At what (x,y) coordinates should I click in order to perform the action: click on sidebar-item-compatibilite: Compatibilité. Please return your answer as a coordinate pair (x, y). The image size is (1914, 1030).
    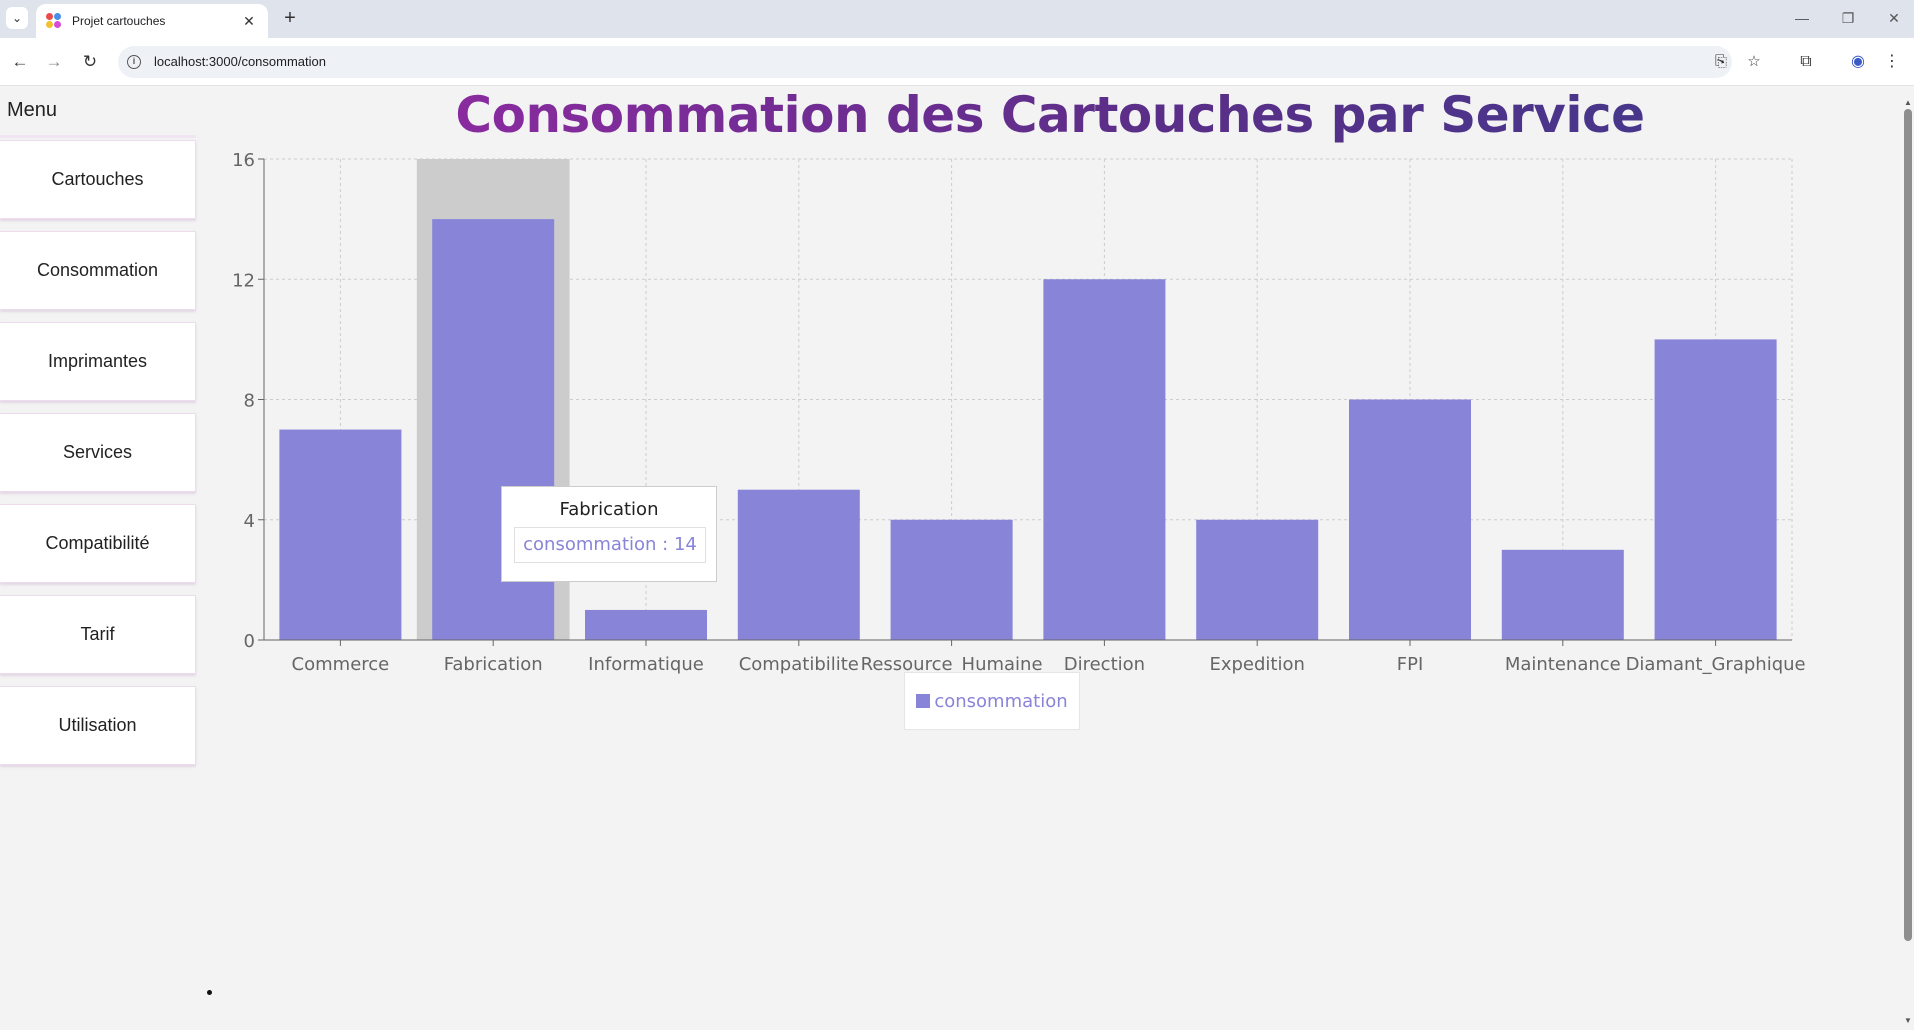
    Looking at the image, I should click on (98, 543).